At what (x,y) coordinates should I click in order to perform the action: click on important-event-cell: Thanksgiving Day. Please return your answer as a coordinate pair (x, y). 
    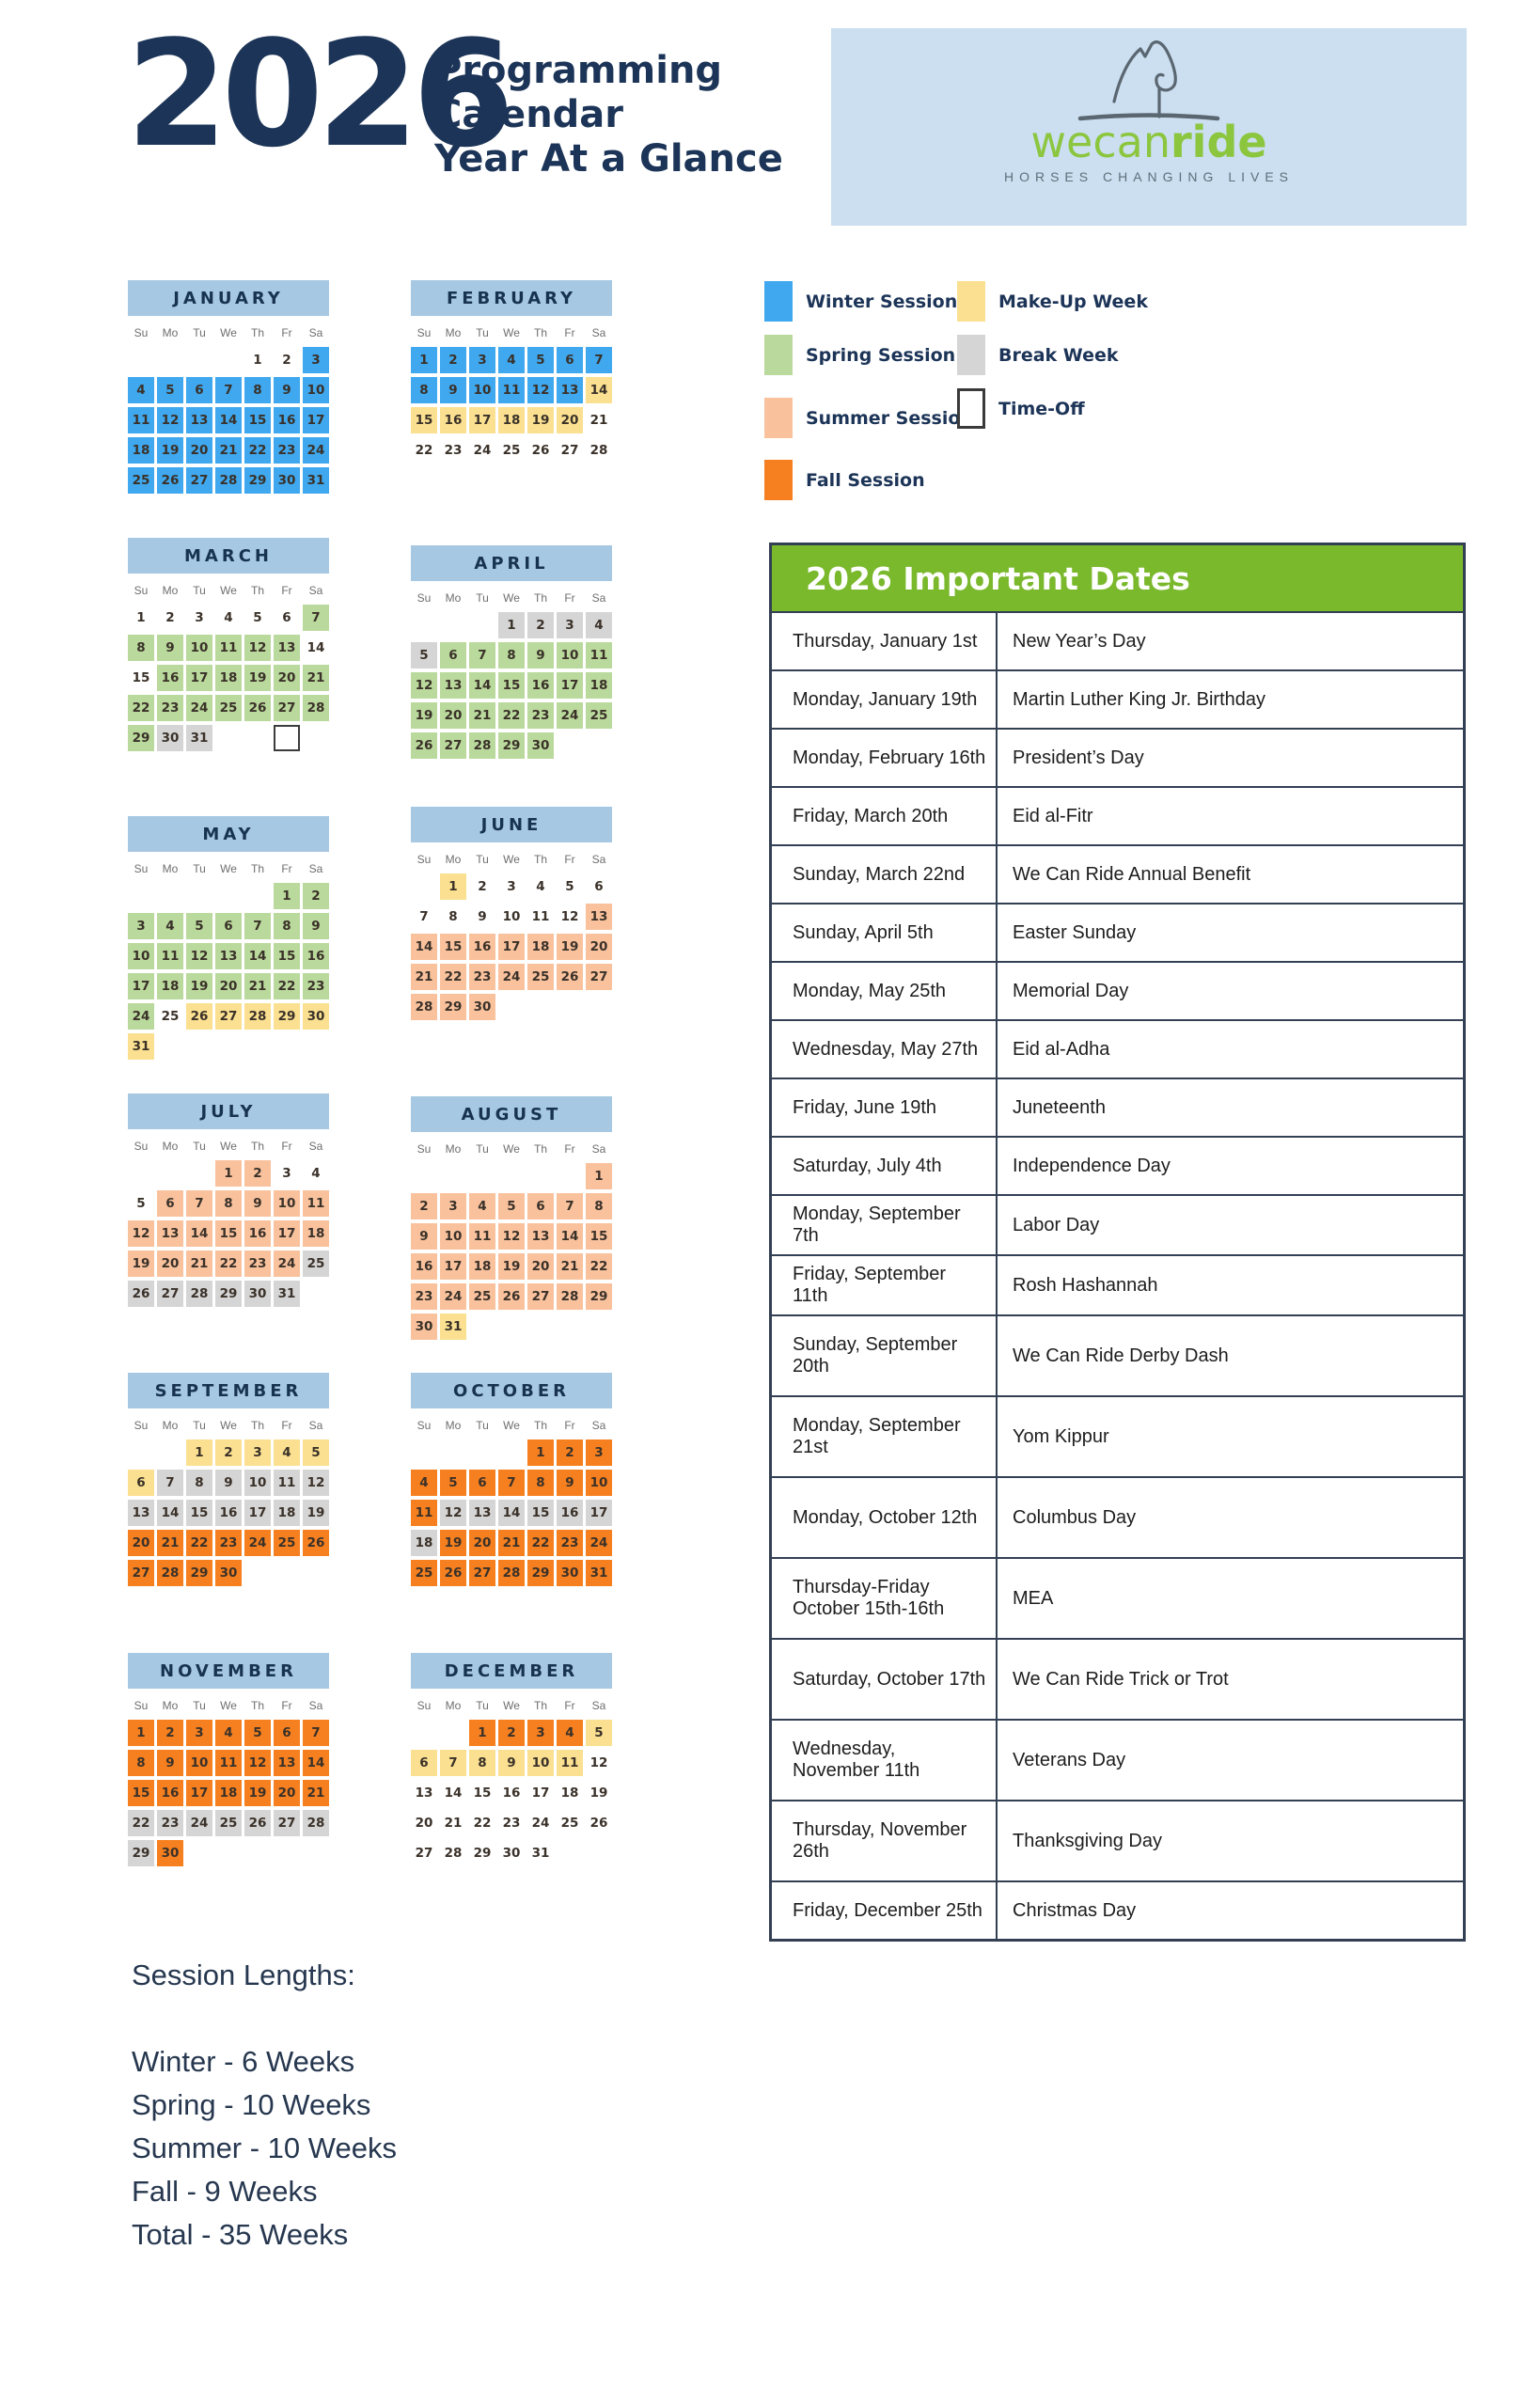
    Looking at the image, I should click on (1229, 1840).